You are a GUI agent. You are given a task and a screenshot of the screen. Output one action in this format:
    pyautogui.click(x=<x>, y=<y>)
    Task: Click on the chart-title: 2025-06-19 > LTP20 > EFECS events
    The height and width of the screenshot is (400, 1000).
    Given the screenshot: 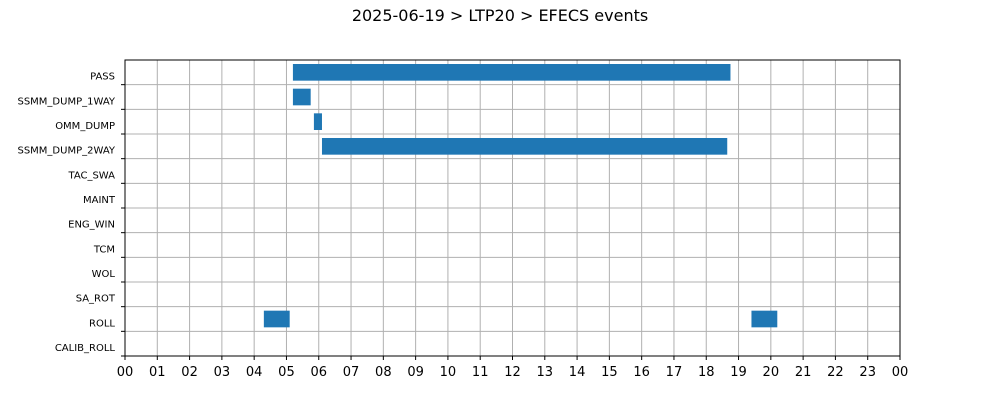 What is the action you would take?
    pyautogui.click(x=500, y=15)
    